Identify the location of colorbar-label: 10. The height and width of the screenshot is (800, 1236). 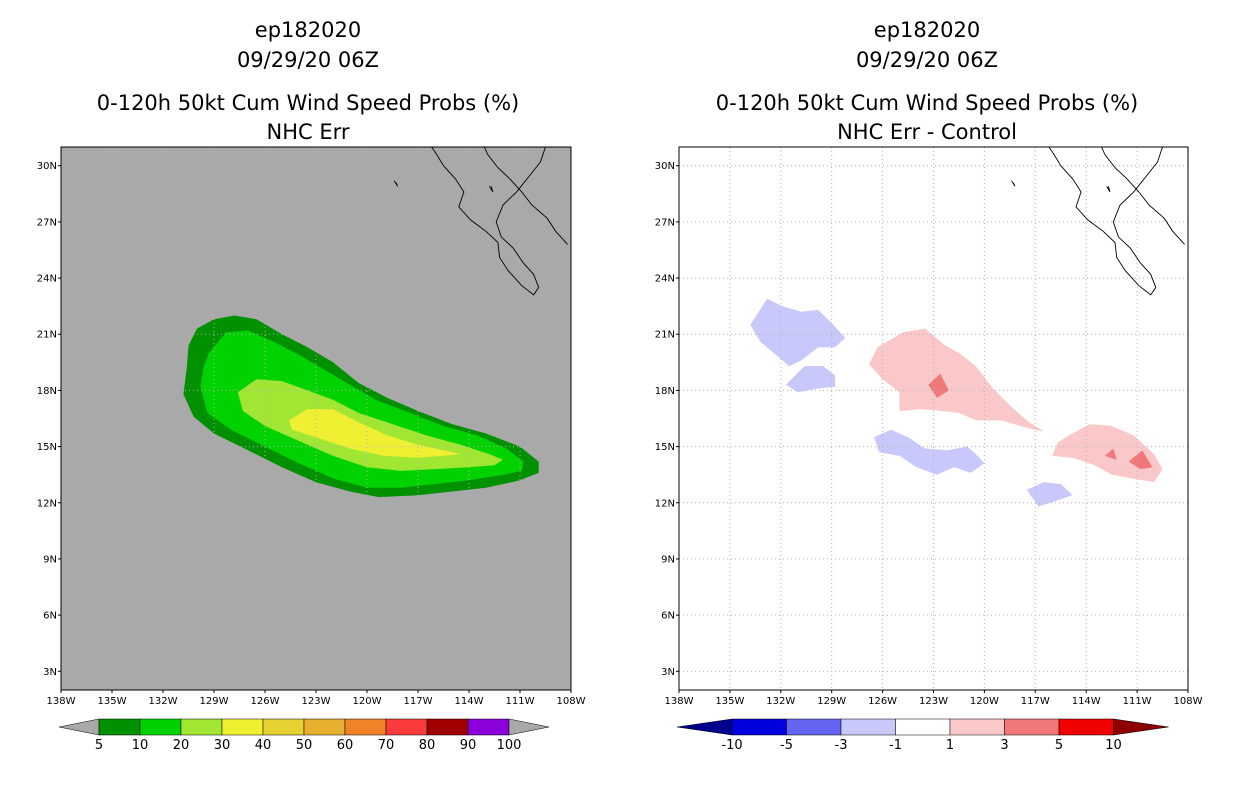
(140, 745).